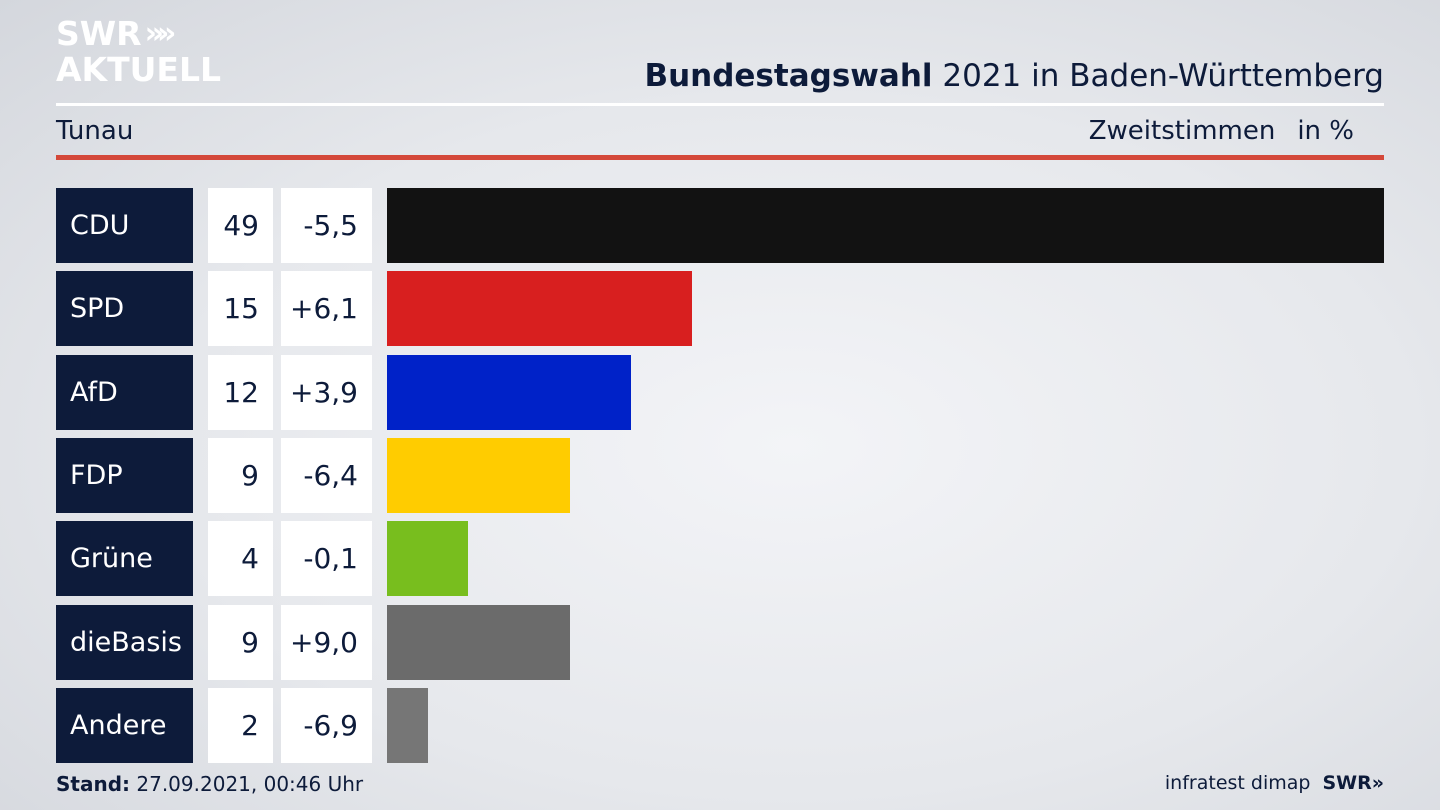 The image size is (1440, 810). What do you see at coordinates (326, 309) in the screenshot?
I see `change-value: +6,1` at bounding box center [326, 309].